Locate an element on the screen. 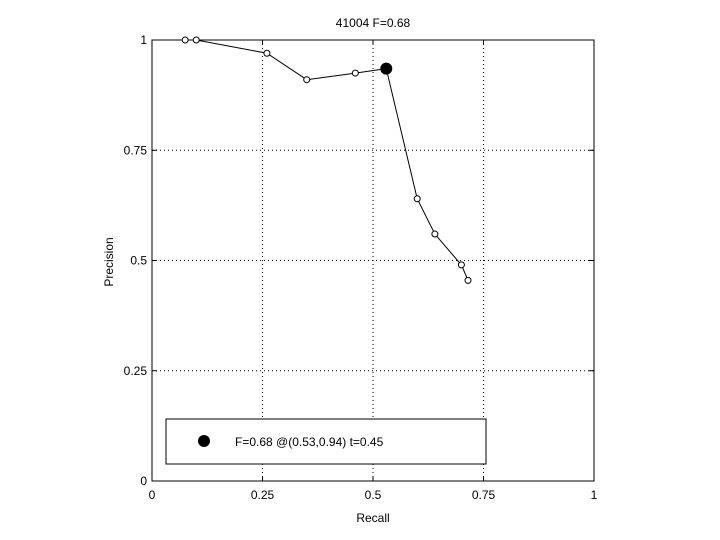  chart-title: 41004 F=0.68 is located at coordinates (373, 23).